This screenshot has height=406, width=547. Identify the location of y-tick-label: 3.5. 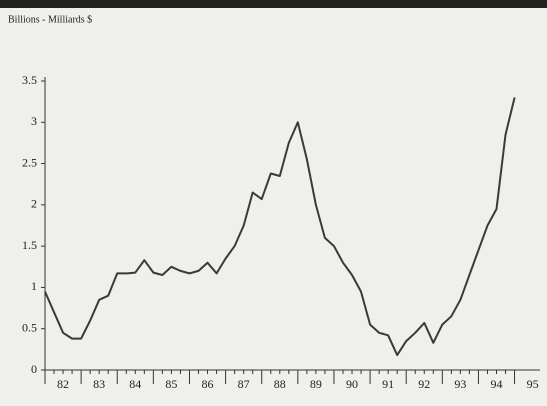
(29, 80).